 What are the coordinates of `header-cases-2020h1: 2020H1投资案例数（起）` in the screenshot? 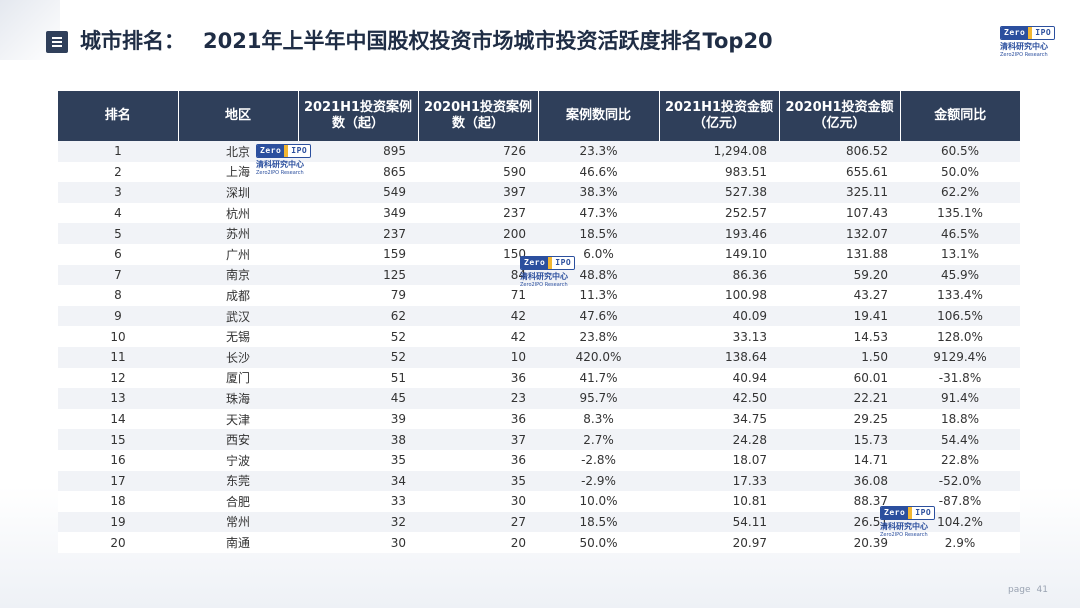 It's located at (477, 116).